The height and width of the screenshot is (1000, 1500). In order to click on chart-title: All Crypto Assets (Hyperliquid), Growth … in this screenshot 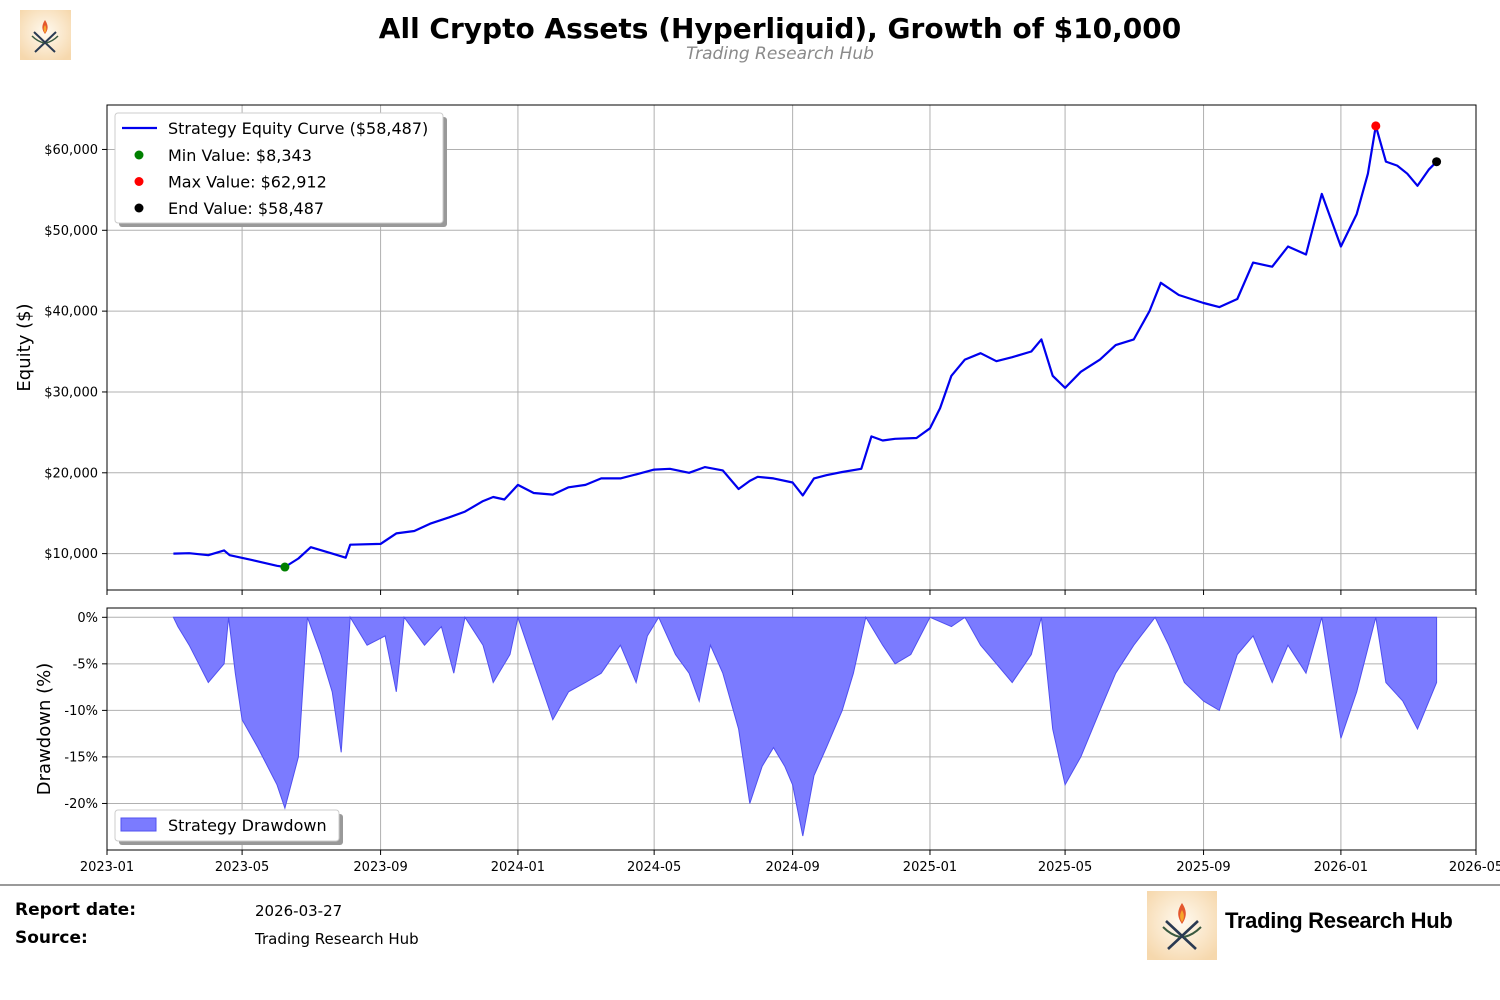, I will do `click(780, 28)`.